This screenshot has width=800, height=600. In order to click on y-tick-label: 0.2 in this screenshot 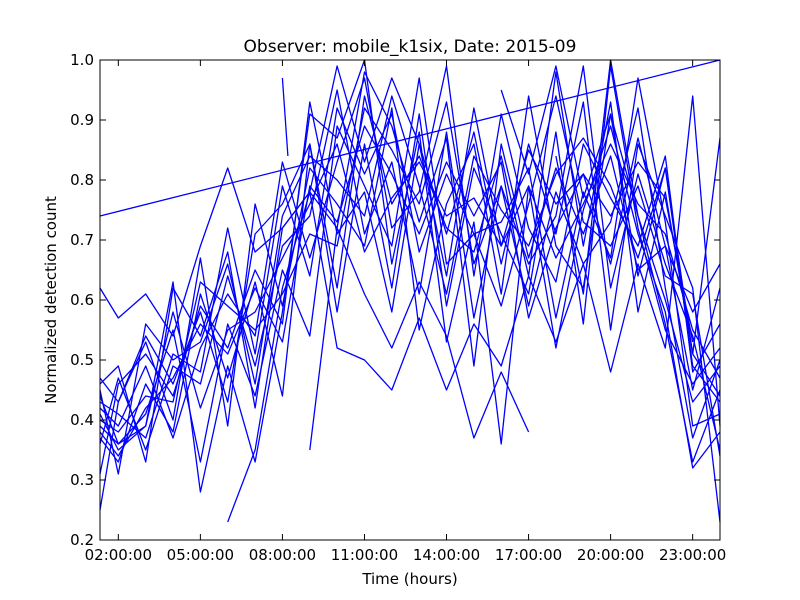, I will do `click(82, 540)`.